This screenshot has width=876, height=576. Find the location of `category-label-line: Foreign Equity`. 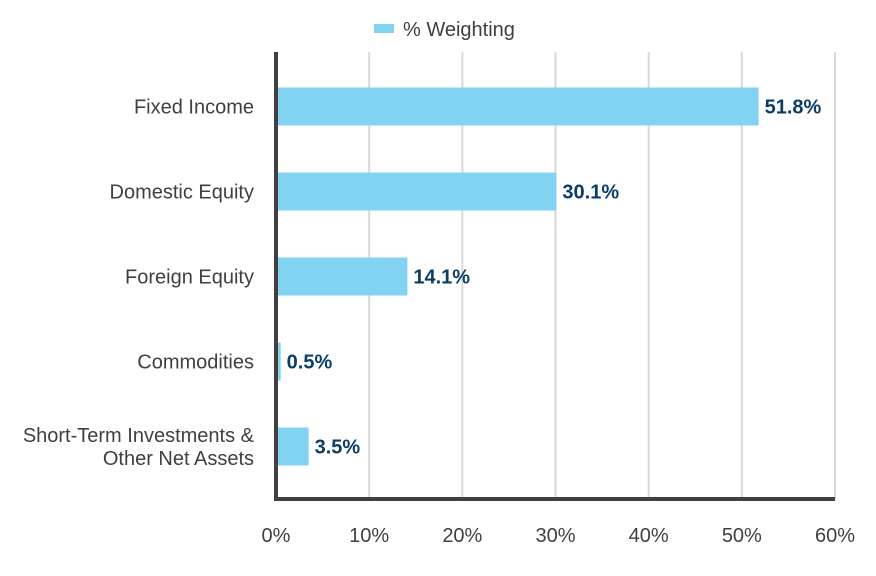

category-label-line: Foreign Equity is located at coordinates (189, 278).